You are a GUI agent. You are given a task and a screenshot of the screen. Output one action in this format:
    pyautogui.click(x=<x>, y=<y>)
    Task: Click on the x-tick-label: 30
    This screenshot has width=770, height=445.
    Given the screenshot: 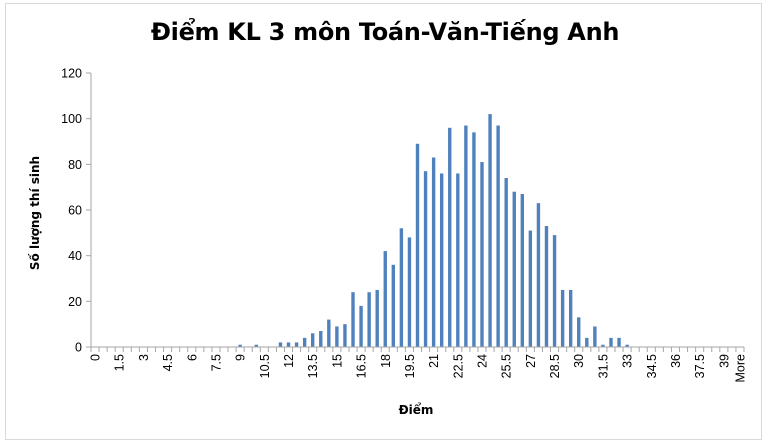 What is the action you would take?
    pyautogui.click(x=579, y=361)
    